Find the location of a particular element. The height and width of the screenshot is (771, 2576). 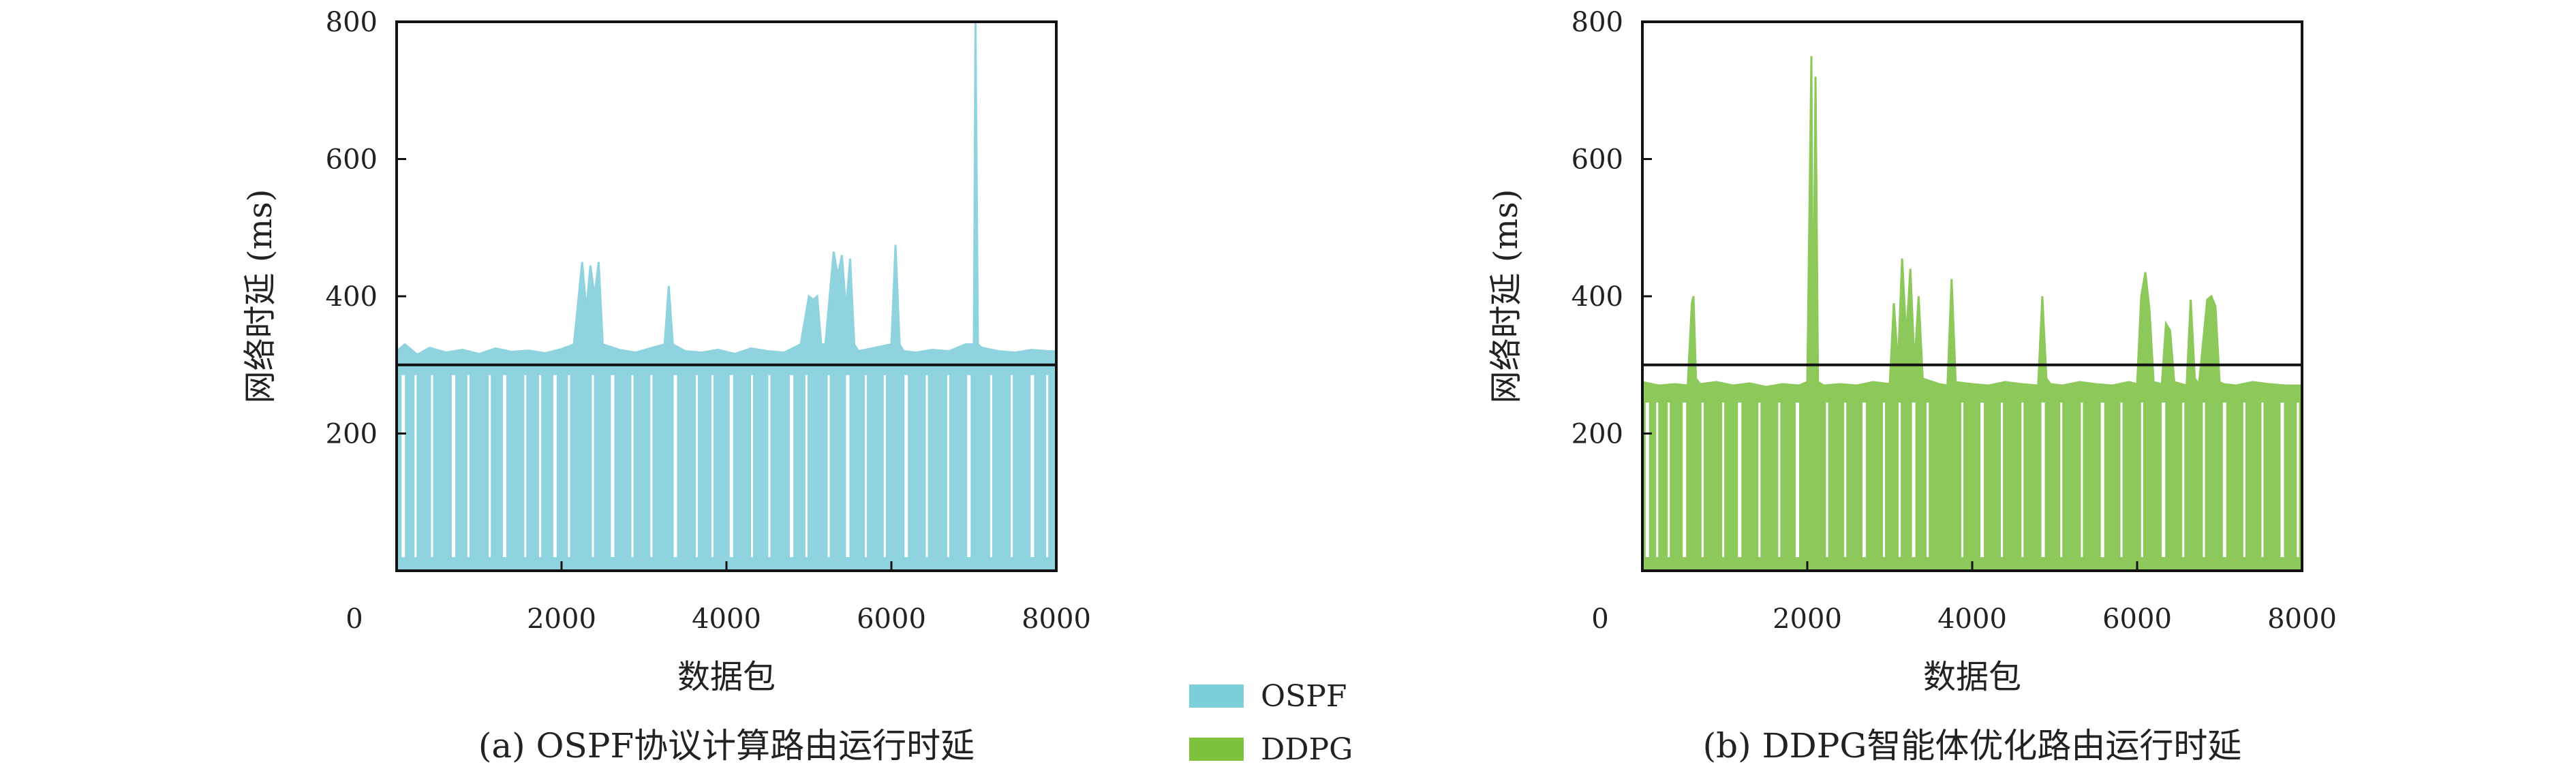

series-area is located at coordinates (726, 192).